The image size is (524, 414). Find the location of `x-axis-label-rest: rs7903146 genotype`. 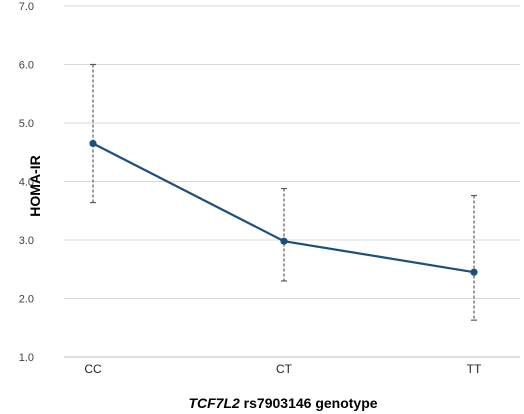

x-axis-label-rest: rs7903146 genotype is located at coordinates (309, 403).